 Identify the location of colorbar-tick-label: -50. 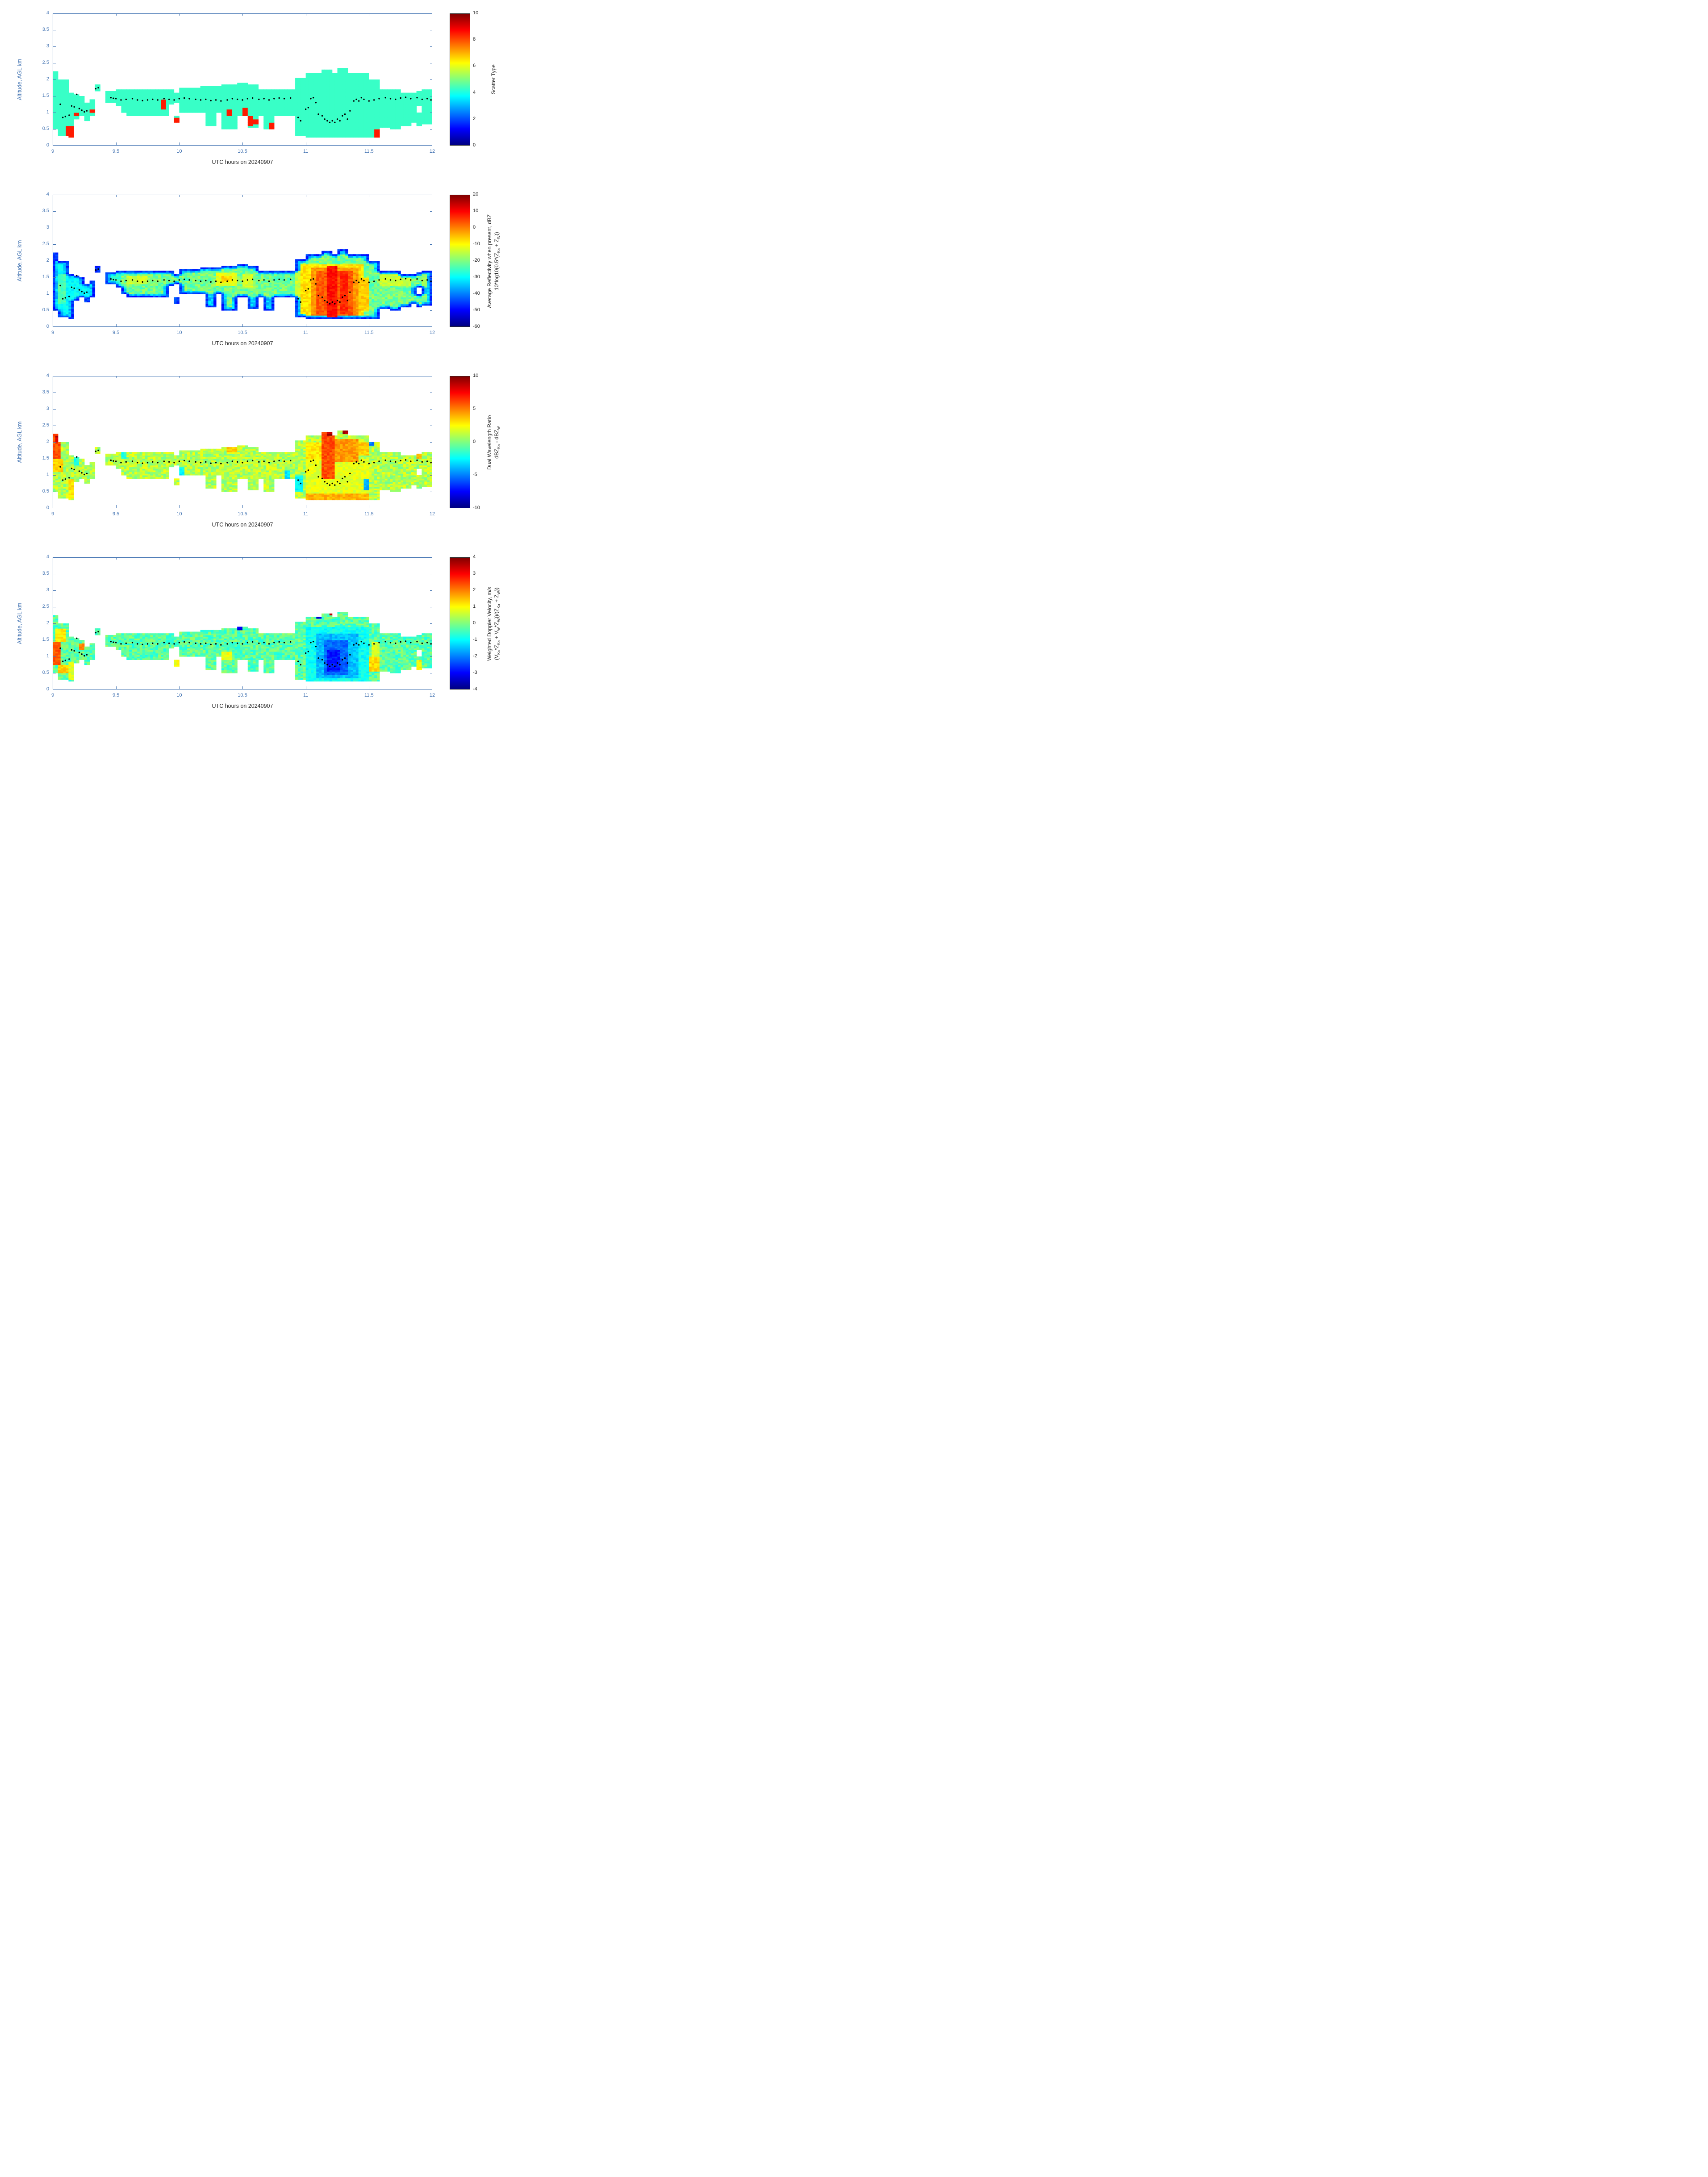
(476, 310).